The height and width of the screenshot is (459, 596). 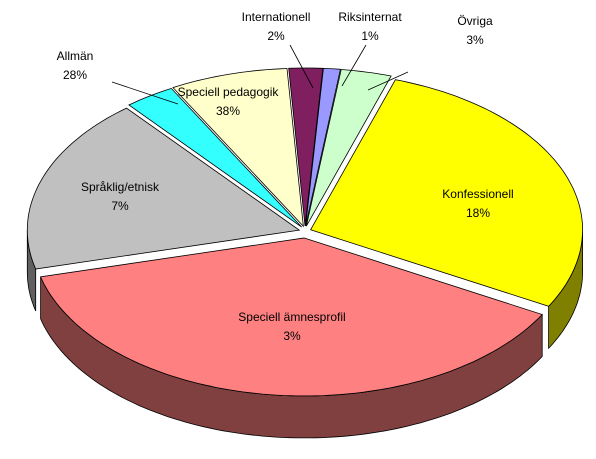 I want to click on slice-label: Speciell ämnesprofil, so click(x=291, y=317).